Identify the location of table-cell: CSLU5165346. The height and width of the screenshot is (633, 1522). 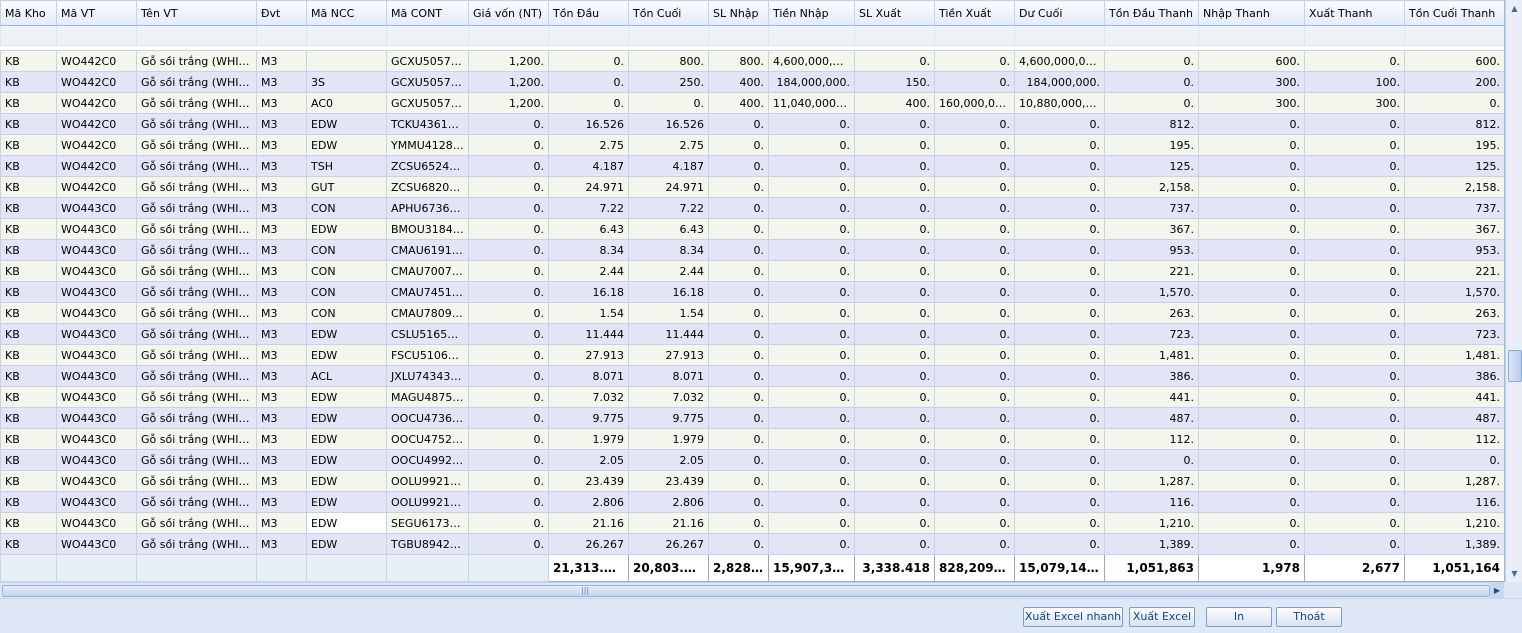
(427, 334).